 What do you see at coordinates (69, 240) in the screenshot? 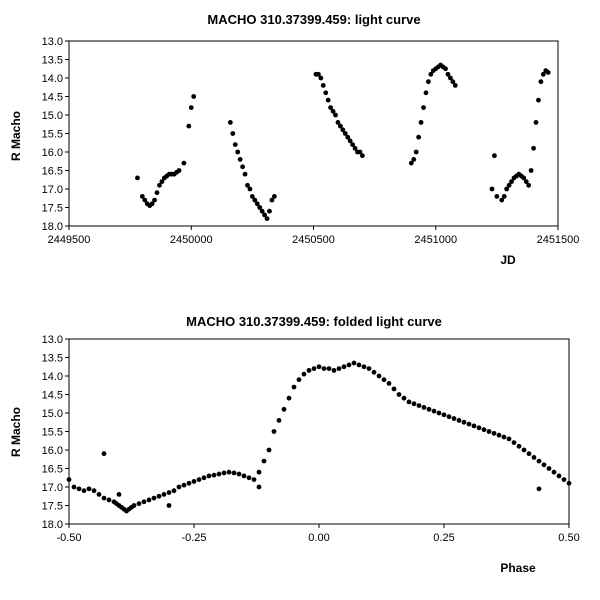
I see `x-tick-label: 2449500` at bounding box center [69, 240].